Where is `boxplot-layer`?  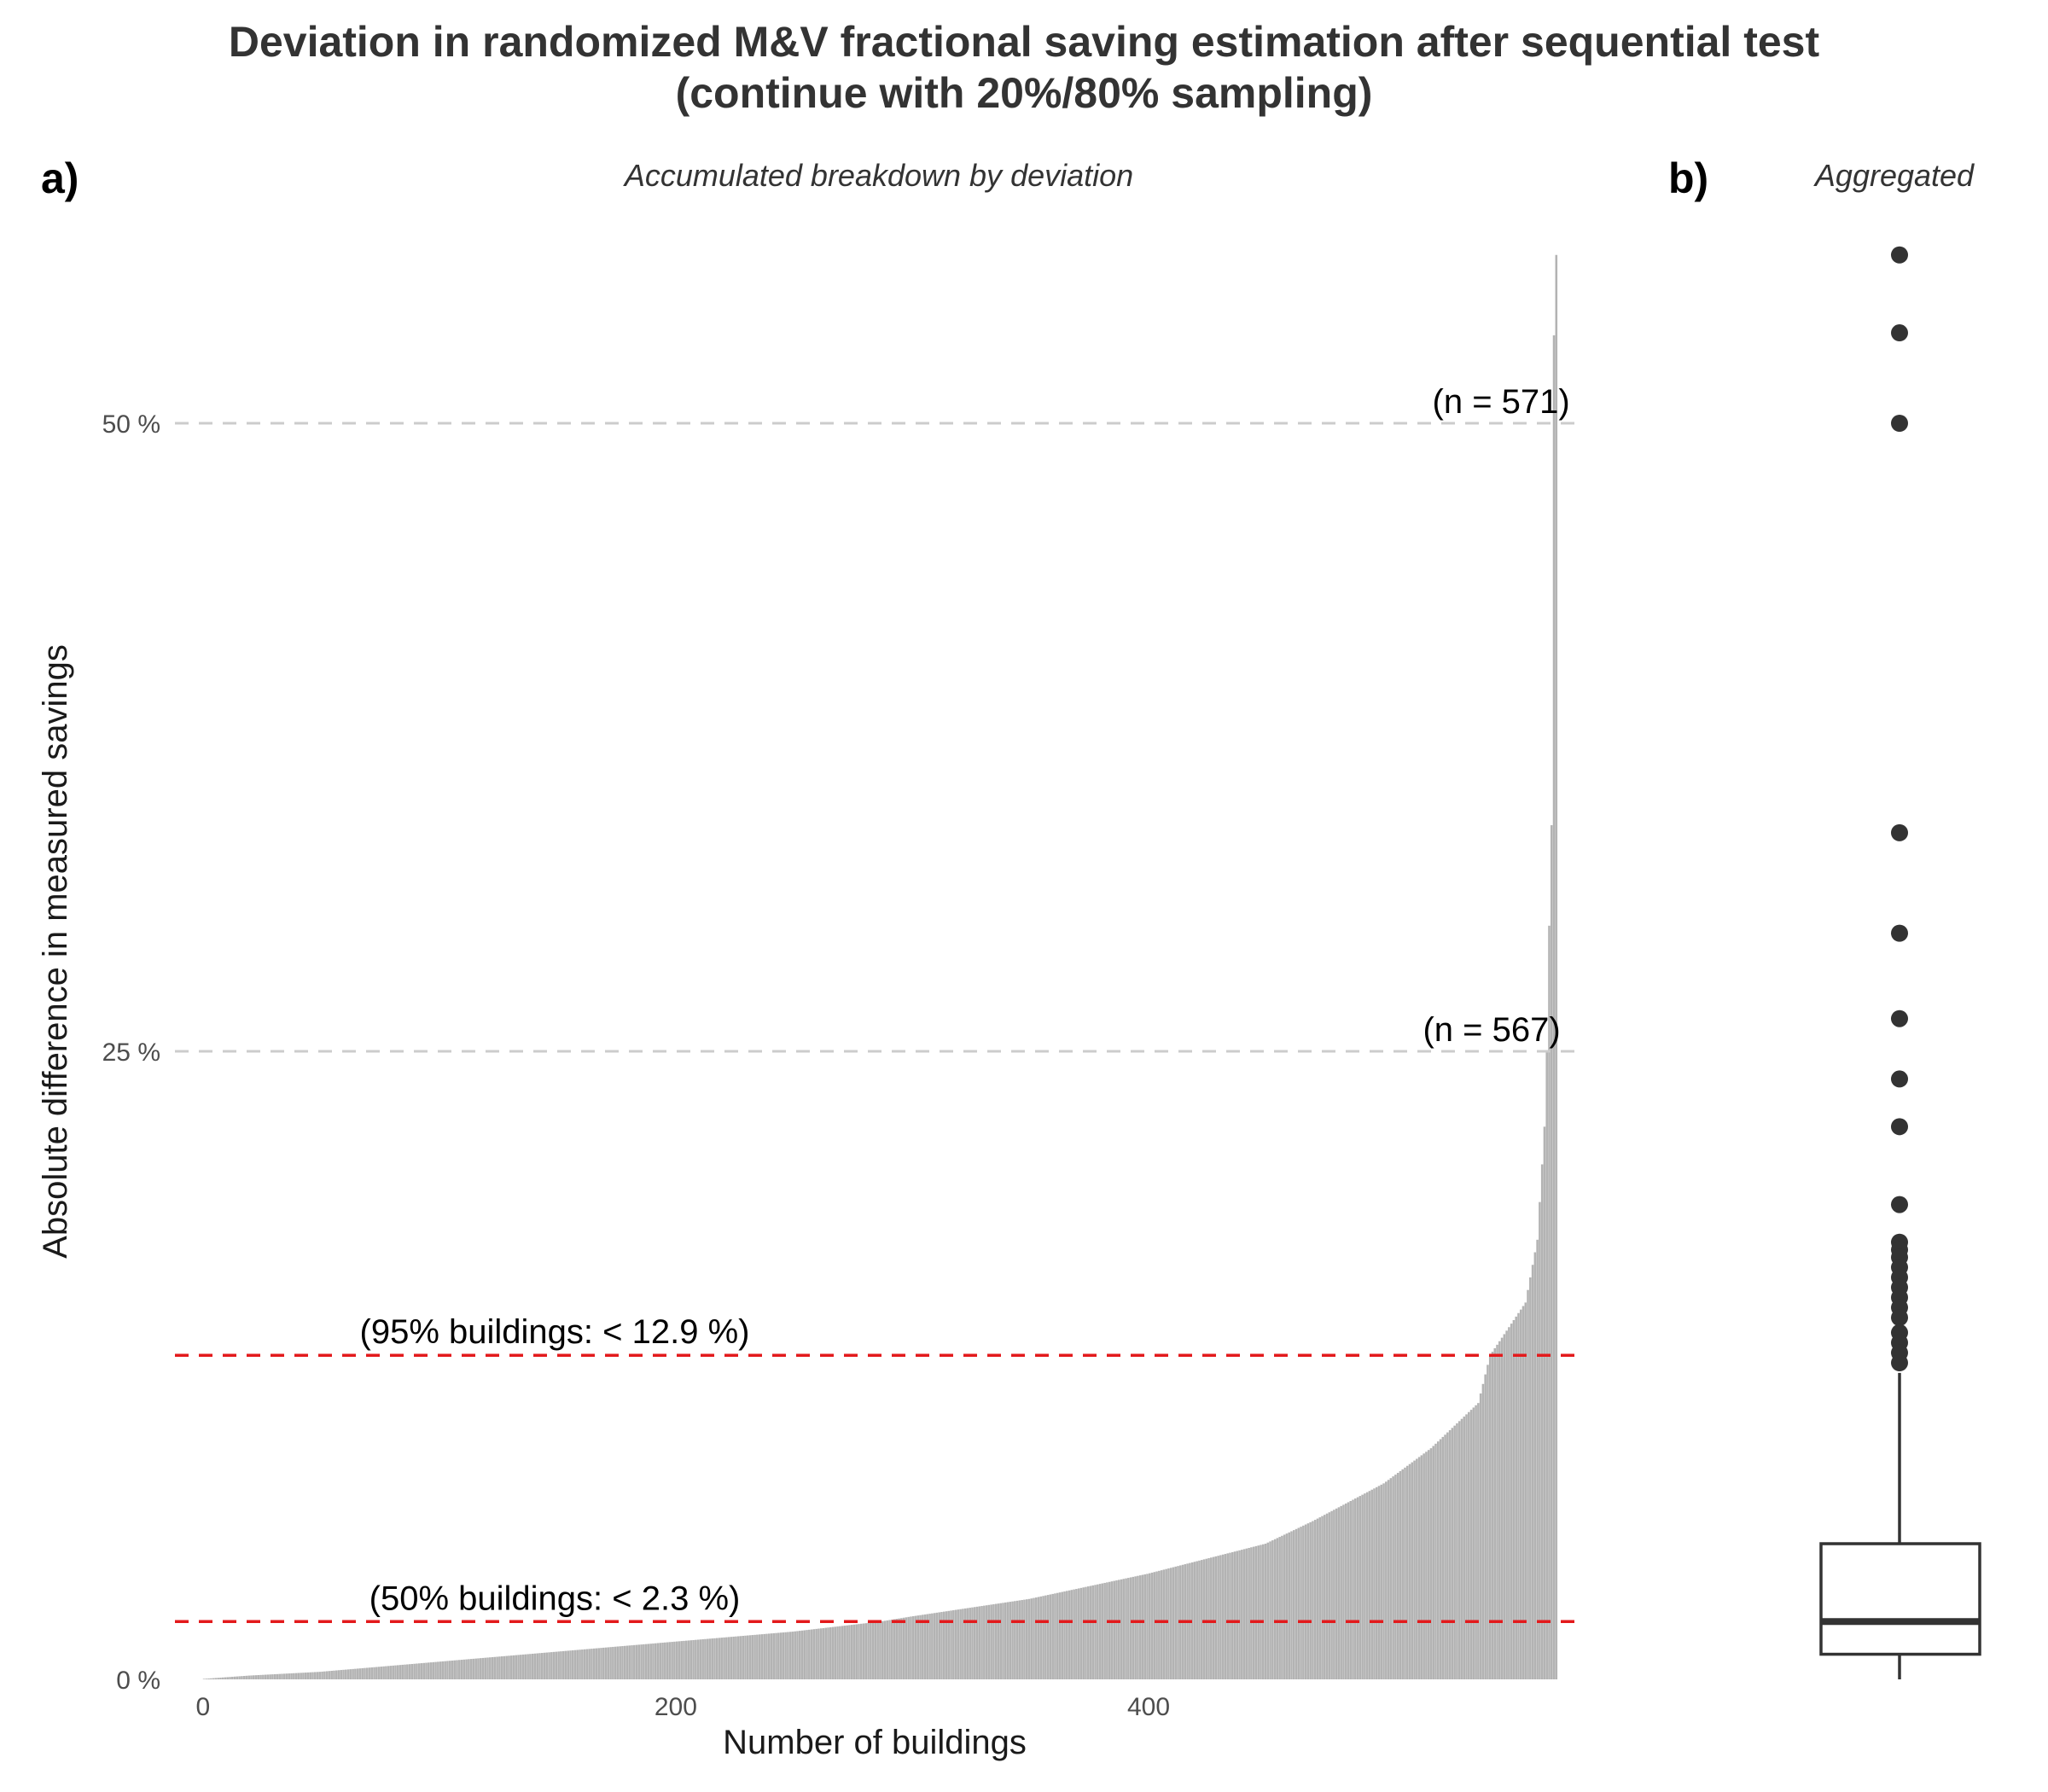 boxplot-layer is located at coordinates (1900, 963).